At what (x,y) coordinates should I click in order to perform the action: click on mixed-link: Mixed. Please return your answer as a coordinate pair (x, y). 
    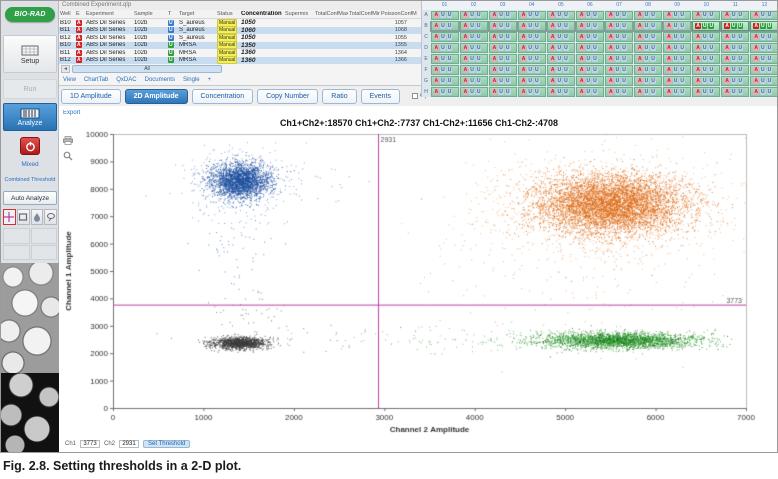
    Looking at the image, I should click on (30, 164).